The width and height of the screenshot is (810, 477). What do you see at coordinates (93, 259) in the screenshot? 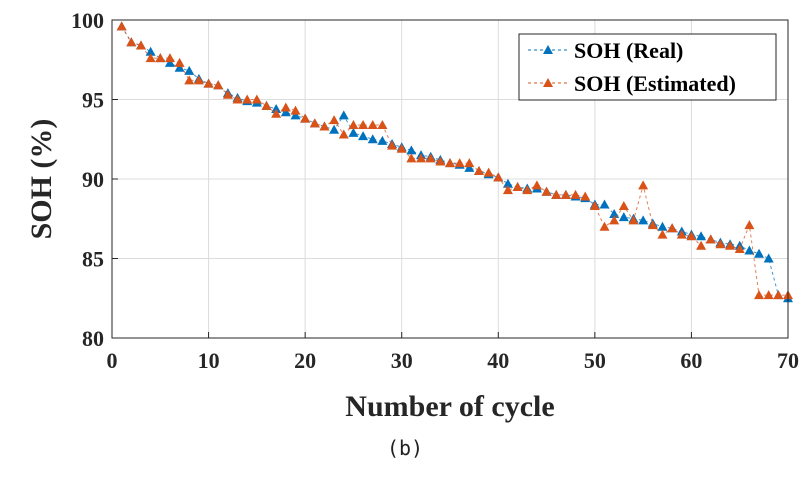
I see `y-tick-label: 85` at bounding box center [93, 259].